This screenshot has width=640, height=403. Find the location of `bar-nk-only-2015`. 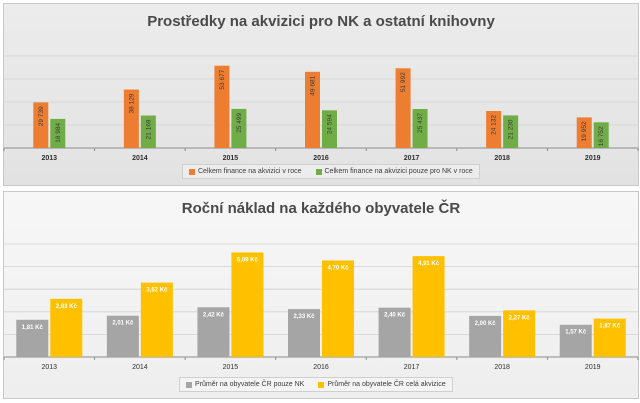

bar-nk-only-2015 is located at coordinates (239, 128).